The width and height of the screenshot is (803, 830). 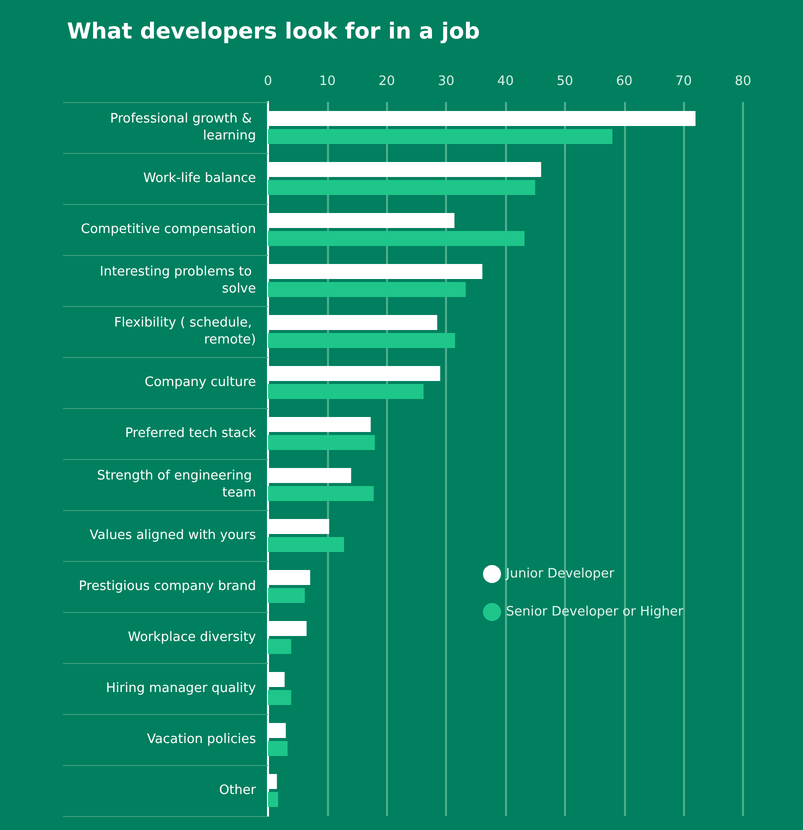 I want to click on chart-title: What developers look for in a job, so click(x=273, y=32).